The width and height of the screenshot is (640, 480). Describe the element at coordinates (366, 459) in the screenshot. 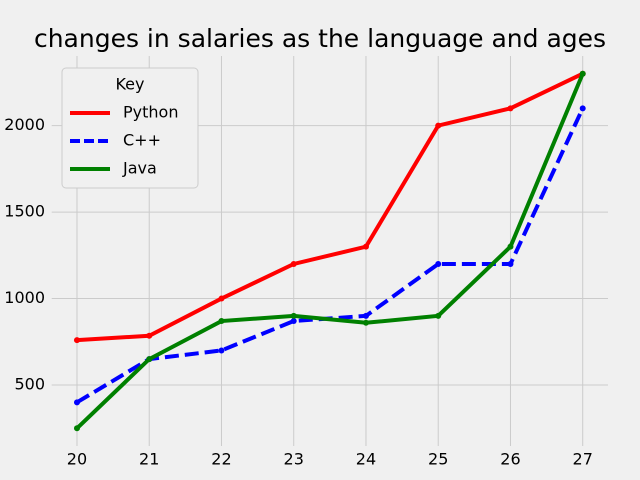

I see `x-tick-label: 24` at that location.